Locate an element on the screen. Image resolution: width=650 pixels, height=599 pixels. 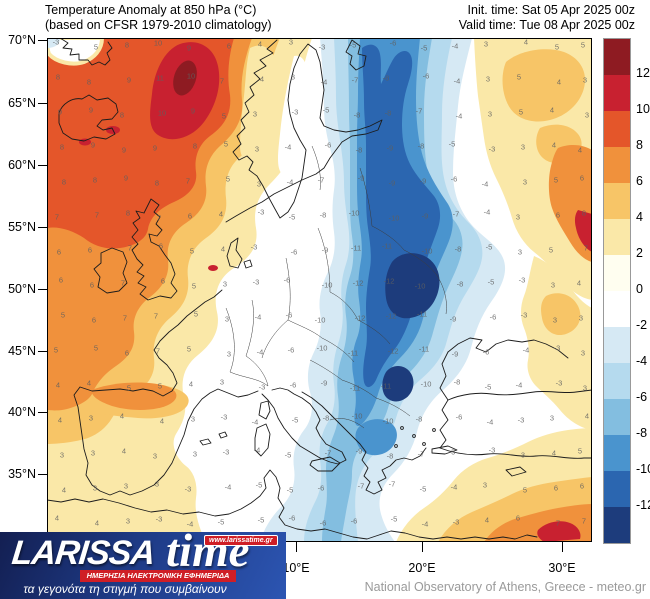
coast-corsica is located at coordinates (264, 410).